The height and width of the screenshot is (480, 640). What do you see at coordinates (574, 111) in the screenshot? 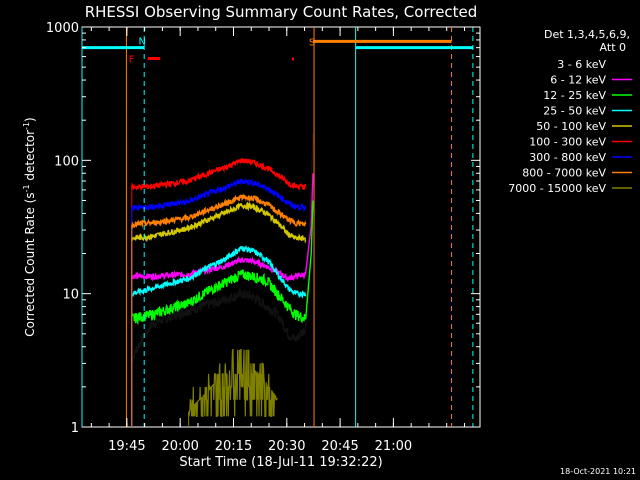
I see `legend-label-4: 25 - 50 keV` at bounding box center [574, 111].